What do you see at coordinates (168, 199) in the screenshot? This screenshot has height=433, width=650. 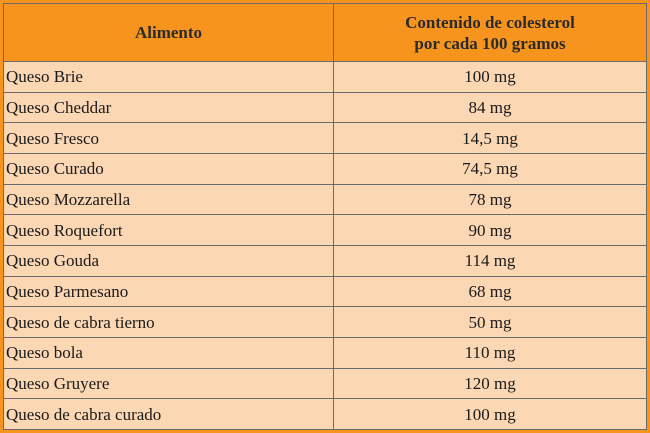 I see `food-cell: Queso Mozzarella` at bounding box center [168, 199].